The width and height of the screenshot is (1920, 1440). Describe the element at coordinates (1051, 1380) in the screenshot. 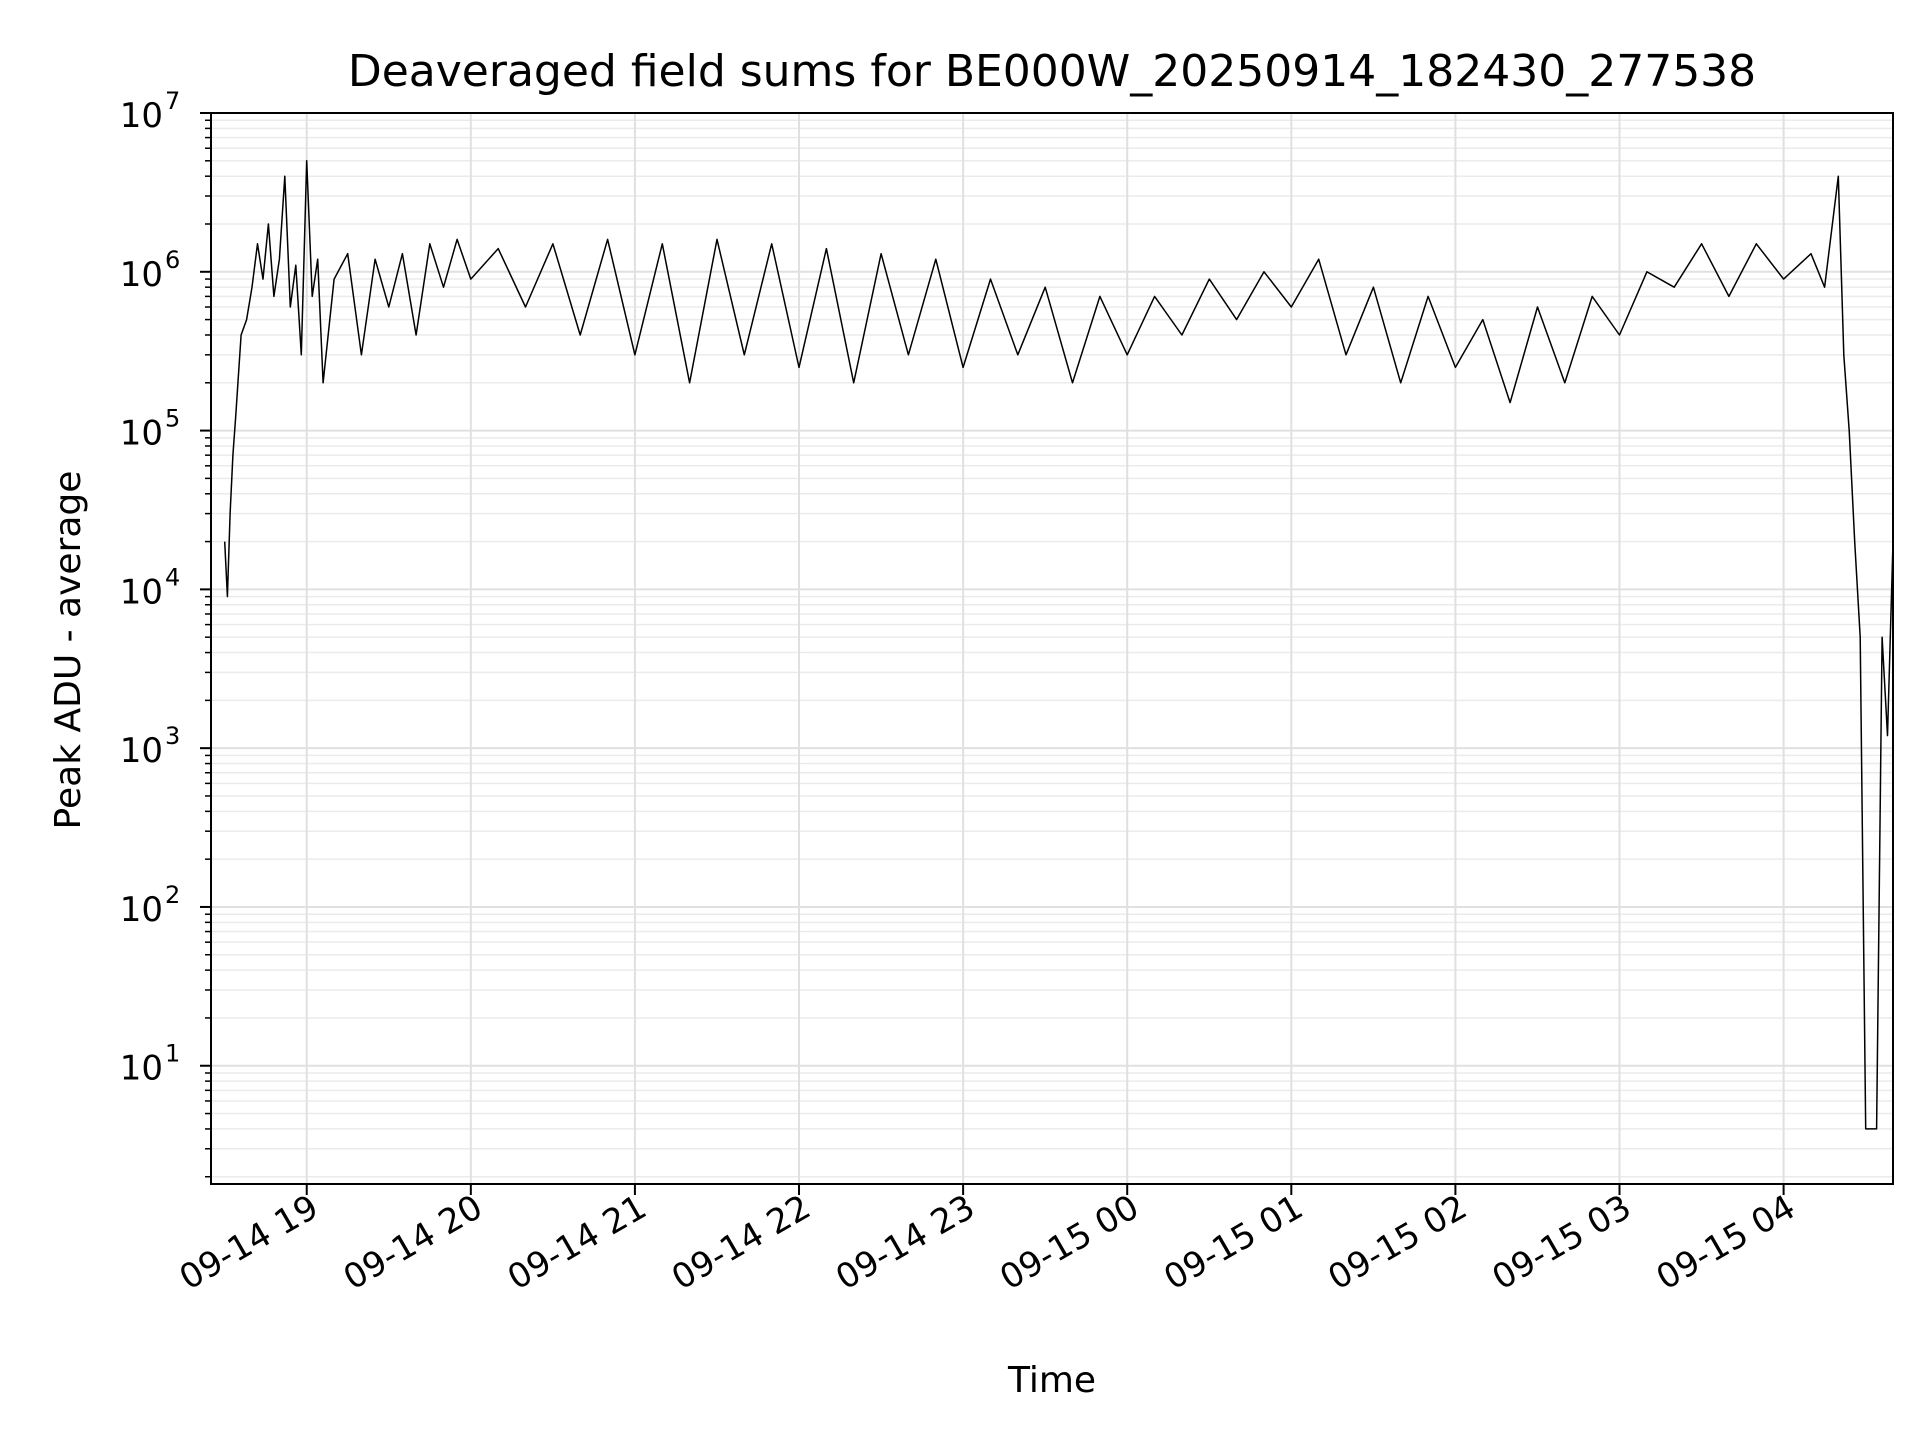

I see `x-axis-label: Time` at that location.